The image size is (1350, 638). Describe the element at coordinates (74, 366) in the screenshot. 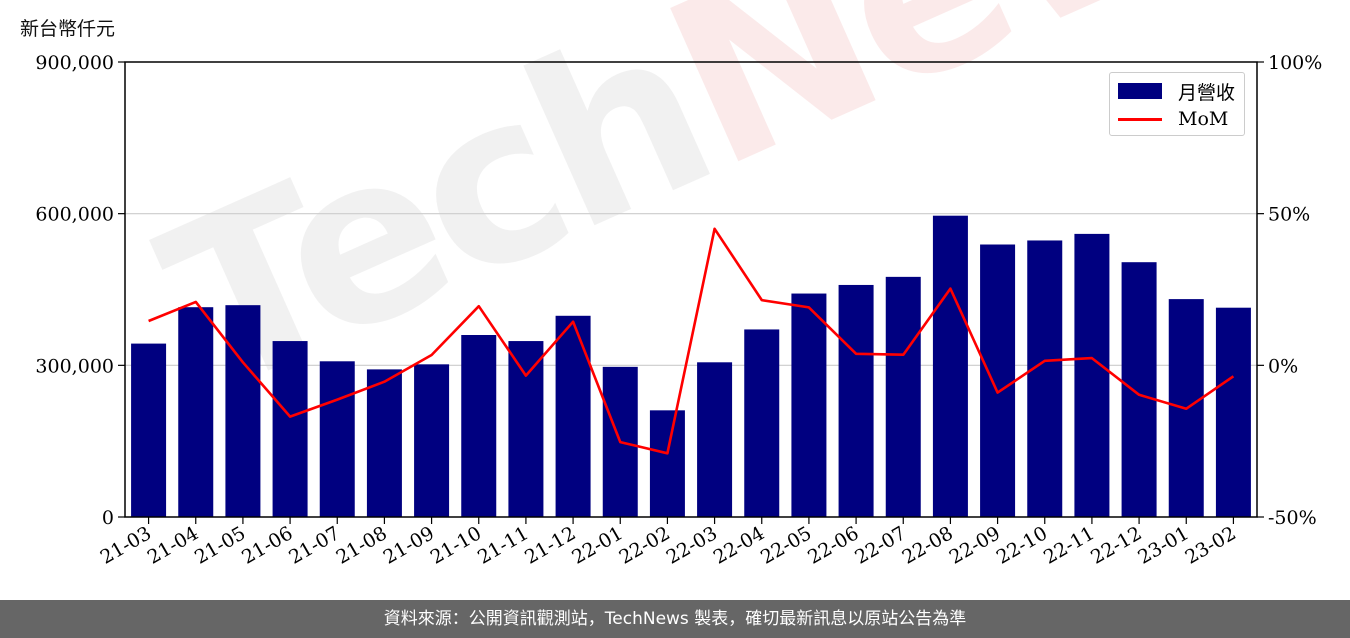

I see `y-left-tick-label: 300,000` at that location.